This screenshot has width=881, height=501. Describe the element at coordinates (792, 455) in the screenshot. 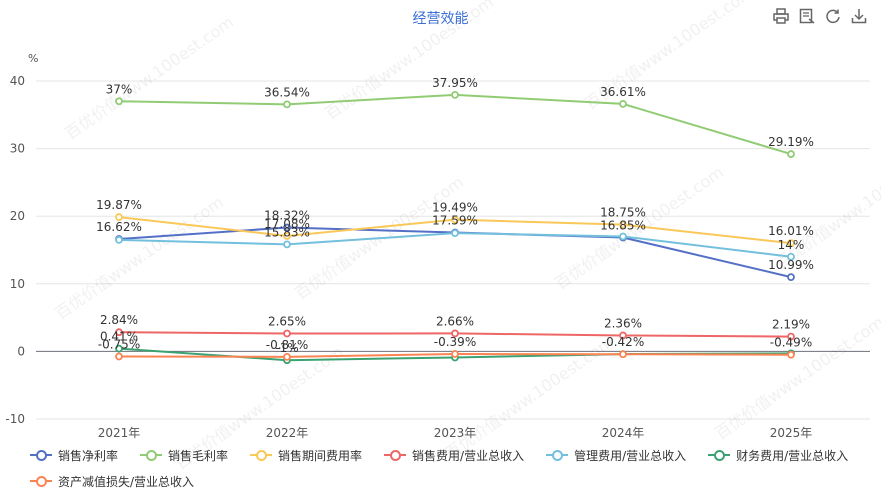

I see `legend-label: 财务费用/营业总收入` at that location.